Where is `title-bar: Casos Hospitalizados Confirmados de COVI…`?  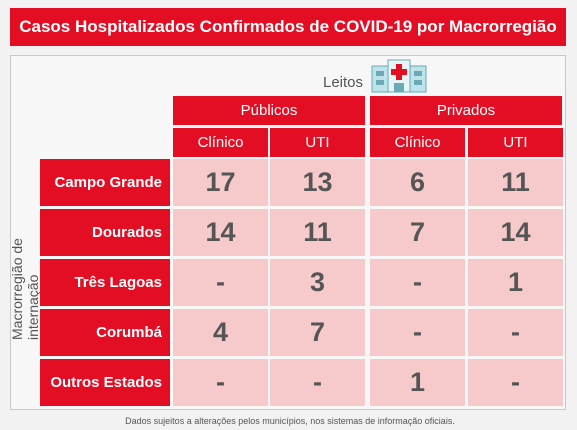
title-bar: Casos Hospitalizados Confirmados de COVI… is located at coordinates (288, 27).